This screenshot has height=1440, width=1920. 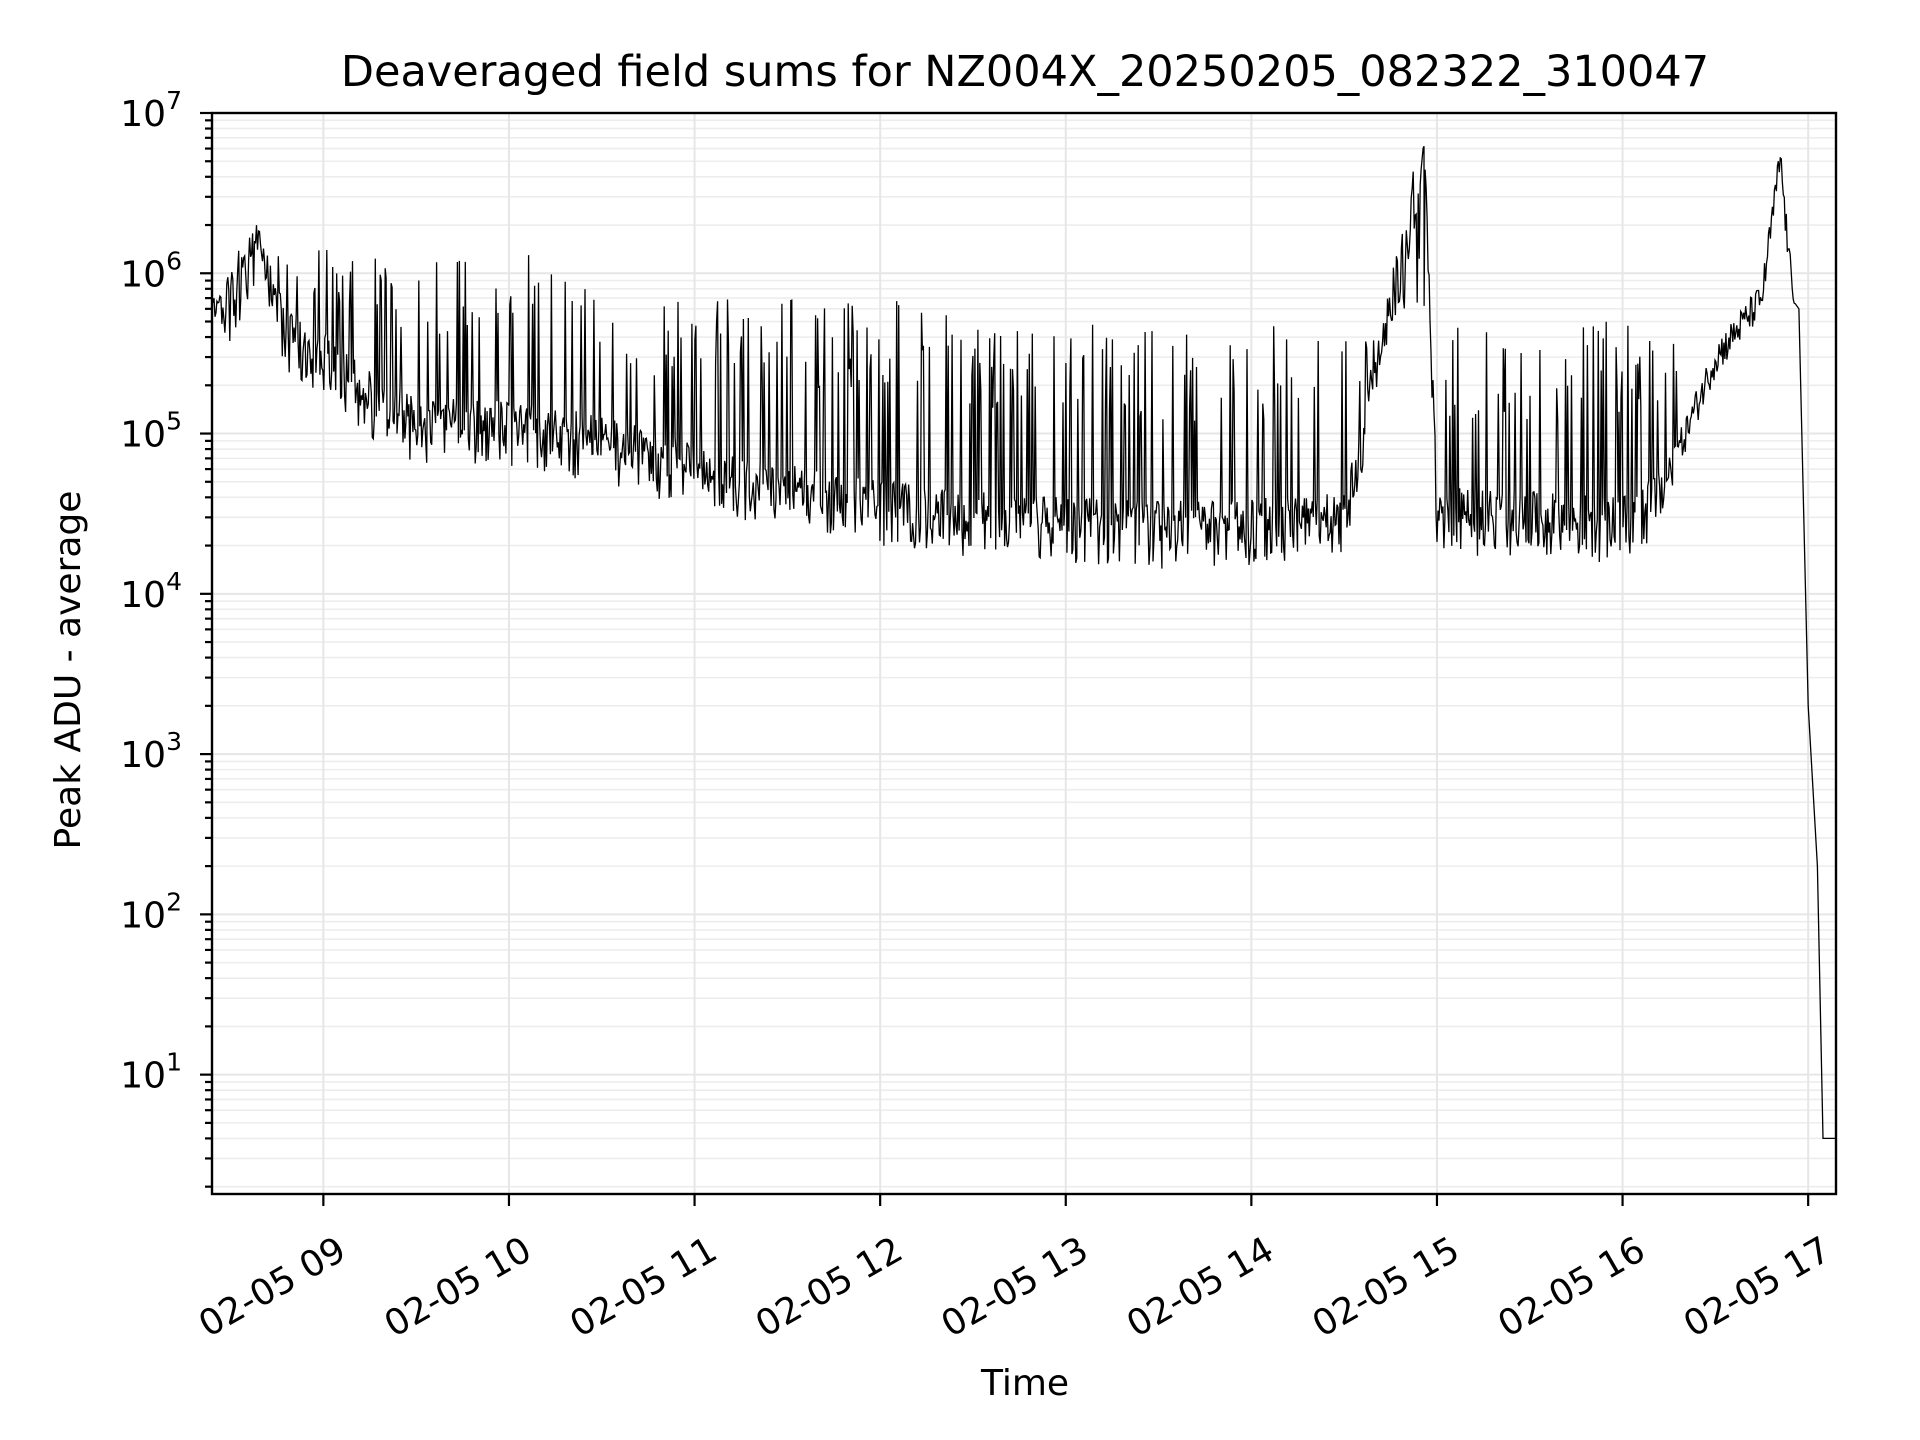 I want to click on y-tick-label: 10⁷, so click(x=151, y=110).